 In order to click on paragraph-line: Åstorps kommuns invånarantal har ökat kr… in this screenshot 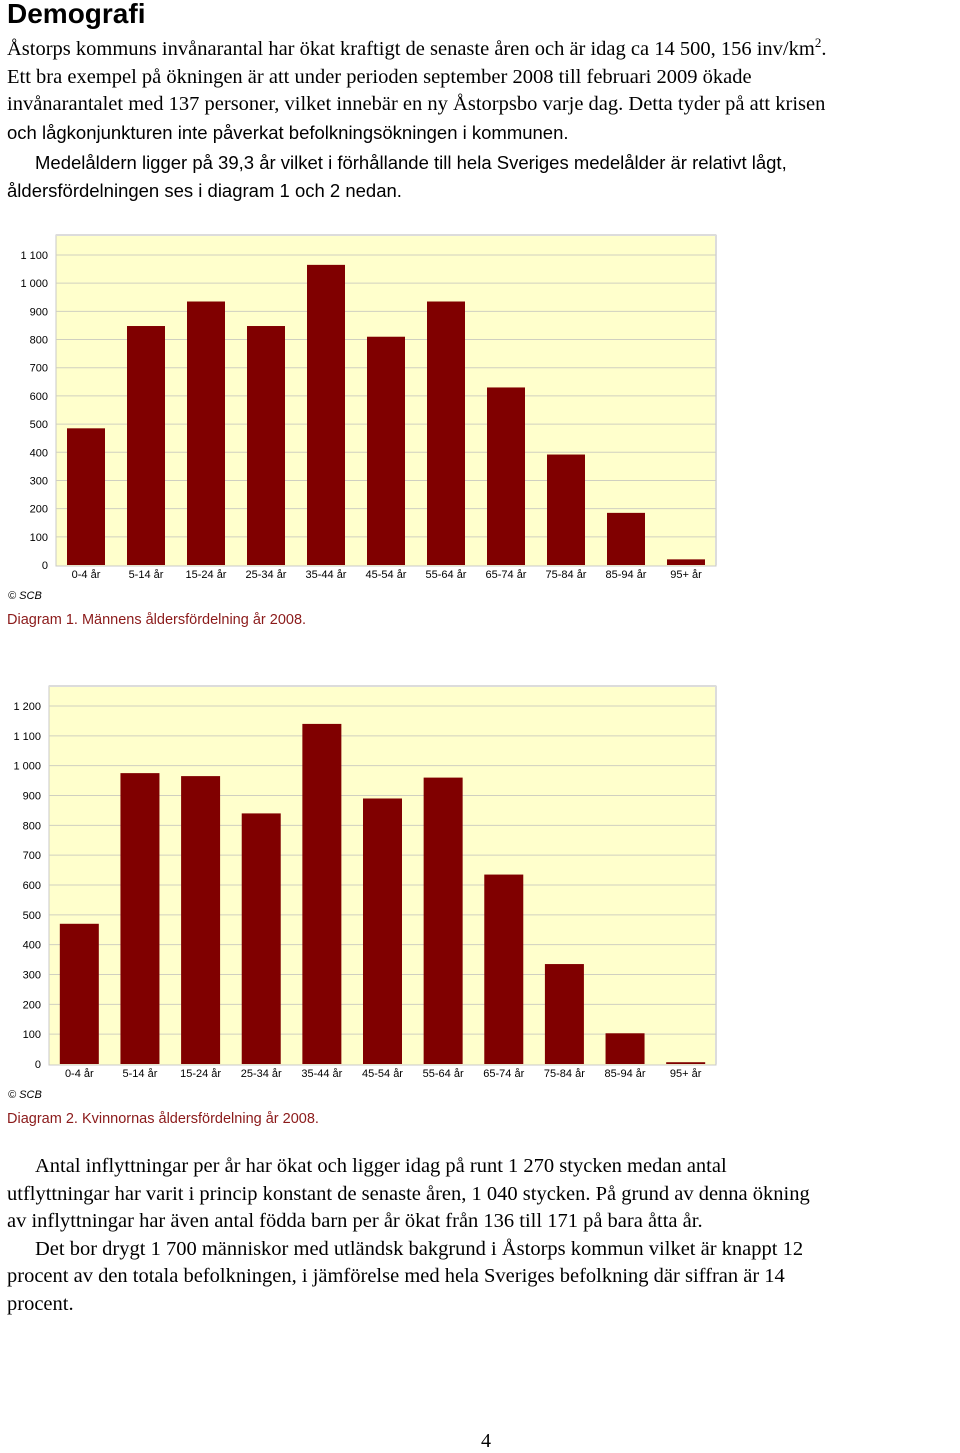, I will do `click(411, 49)`.